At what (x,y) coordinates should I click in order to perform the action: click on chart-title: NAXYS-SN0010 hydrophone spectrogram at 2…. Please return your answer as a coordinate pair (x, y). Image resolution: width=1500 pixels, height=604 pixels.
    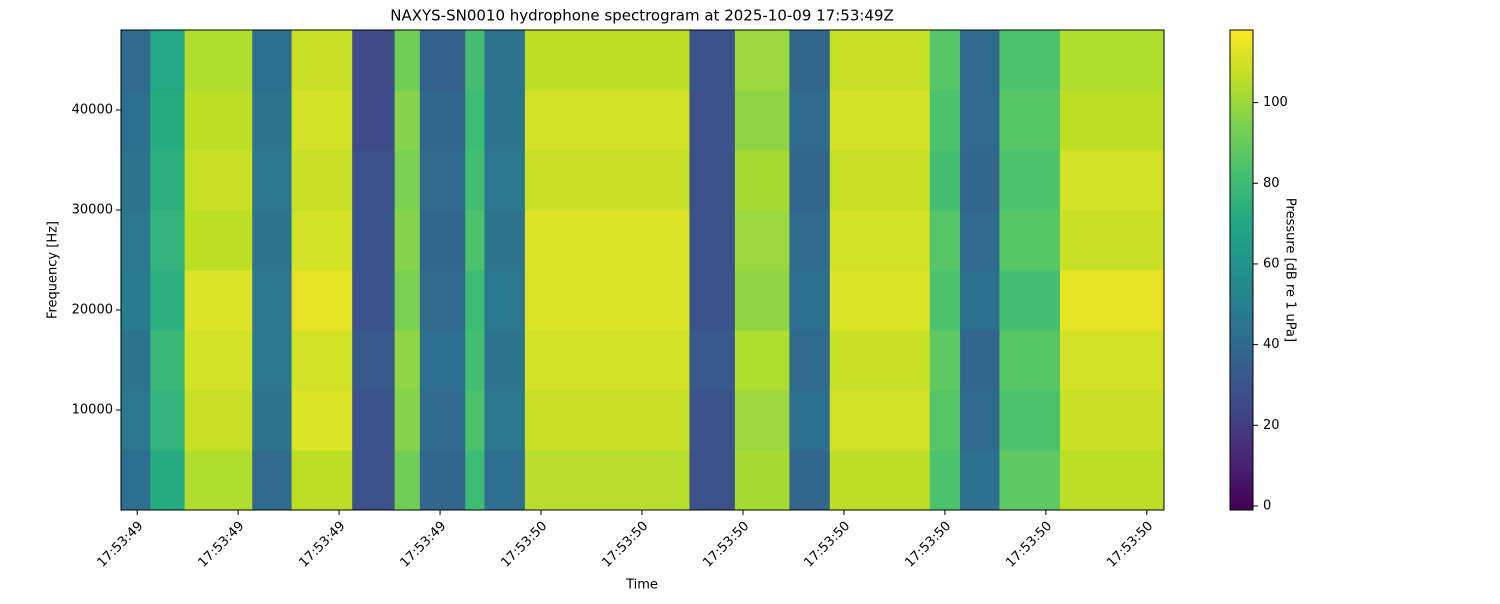
    Looking at the image, I should click on (642, 16).